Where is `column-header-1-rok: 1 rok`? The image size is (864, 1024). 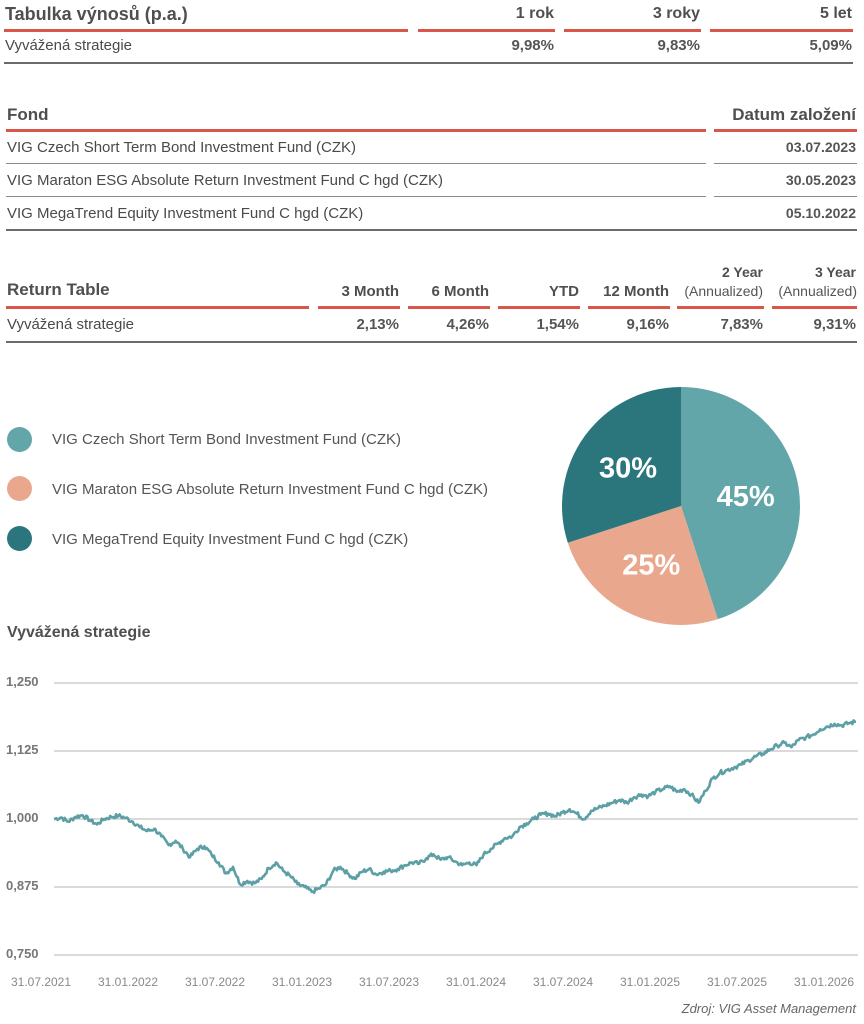
column-header-1-rok: 1 rok is located at coordinates (534, 13).